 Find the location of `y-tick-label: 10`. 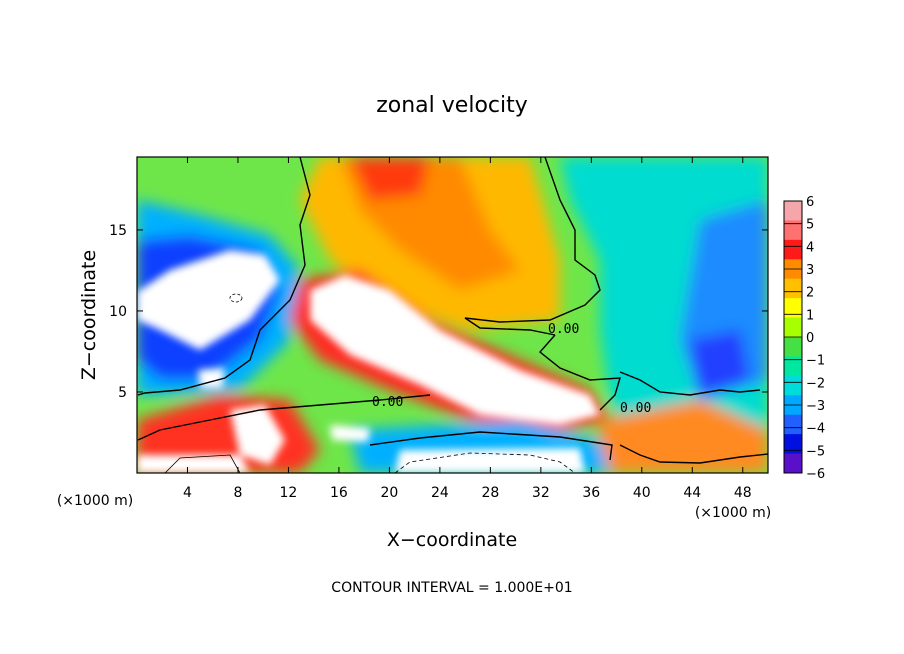

y-tick-label: 10 is located at coordinates (118, 312).